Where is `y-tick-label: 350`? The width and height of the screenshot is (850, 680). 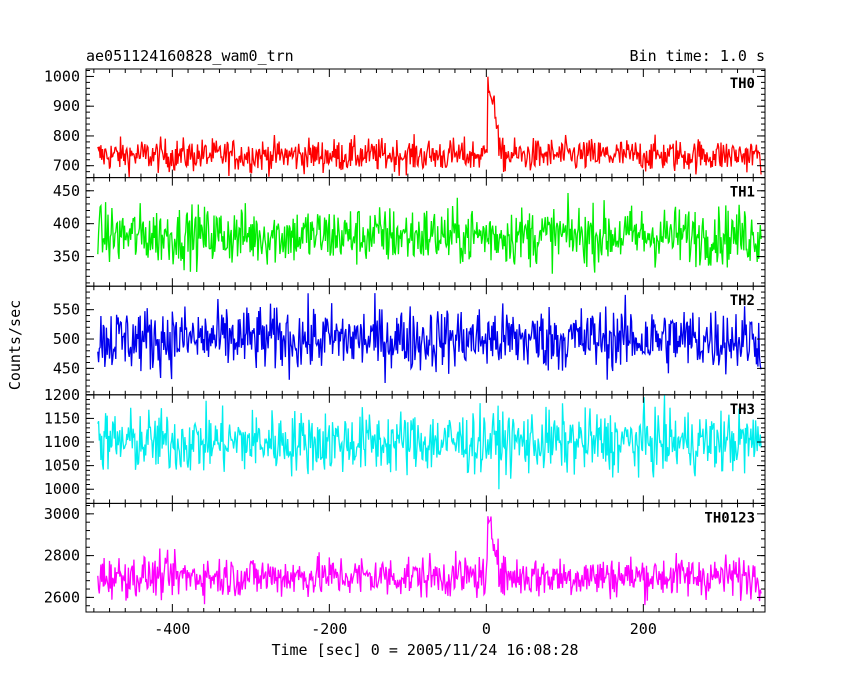 y-tick-label: 350 is located at coordinates (66, 257).